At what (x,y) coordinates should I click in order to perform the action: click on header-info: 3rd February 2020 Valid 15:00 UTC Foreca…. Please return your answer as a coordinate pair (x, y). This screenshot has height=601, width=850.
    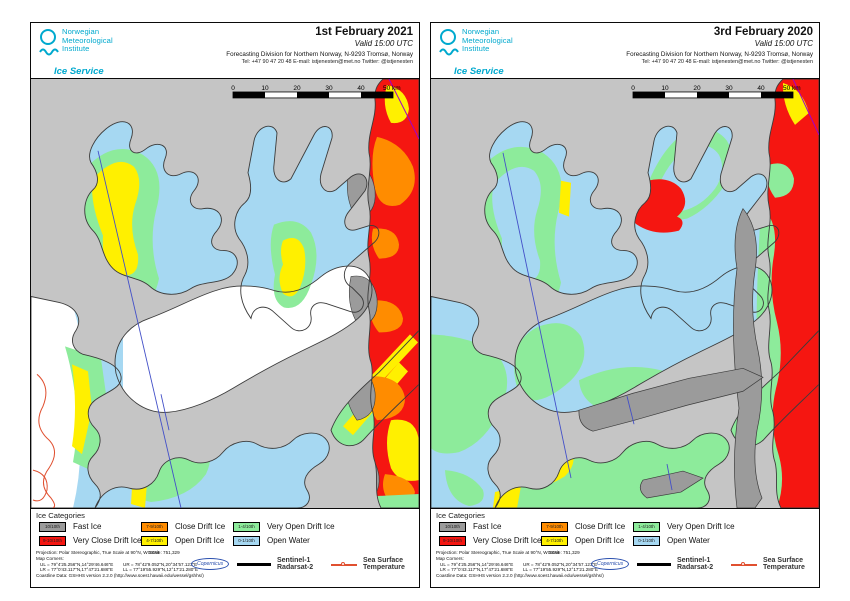
    Looking at the image, I should click on (694, 51).